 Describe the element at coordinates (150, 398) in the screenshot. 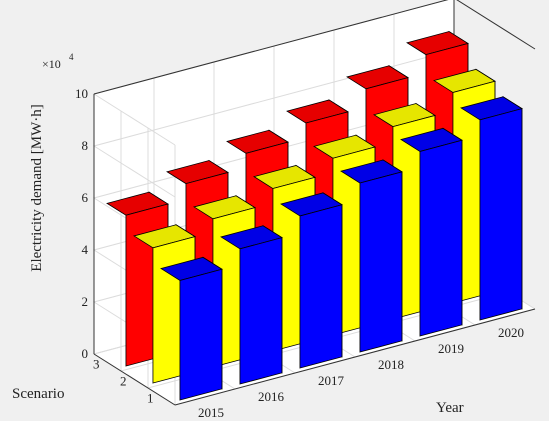

I see `scenario-tick-label: 1` at that location.